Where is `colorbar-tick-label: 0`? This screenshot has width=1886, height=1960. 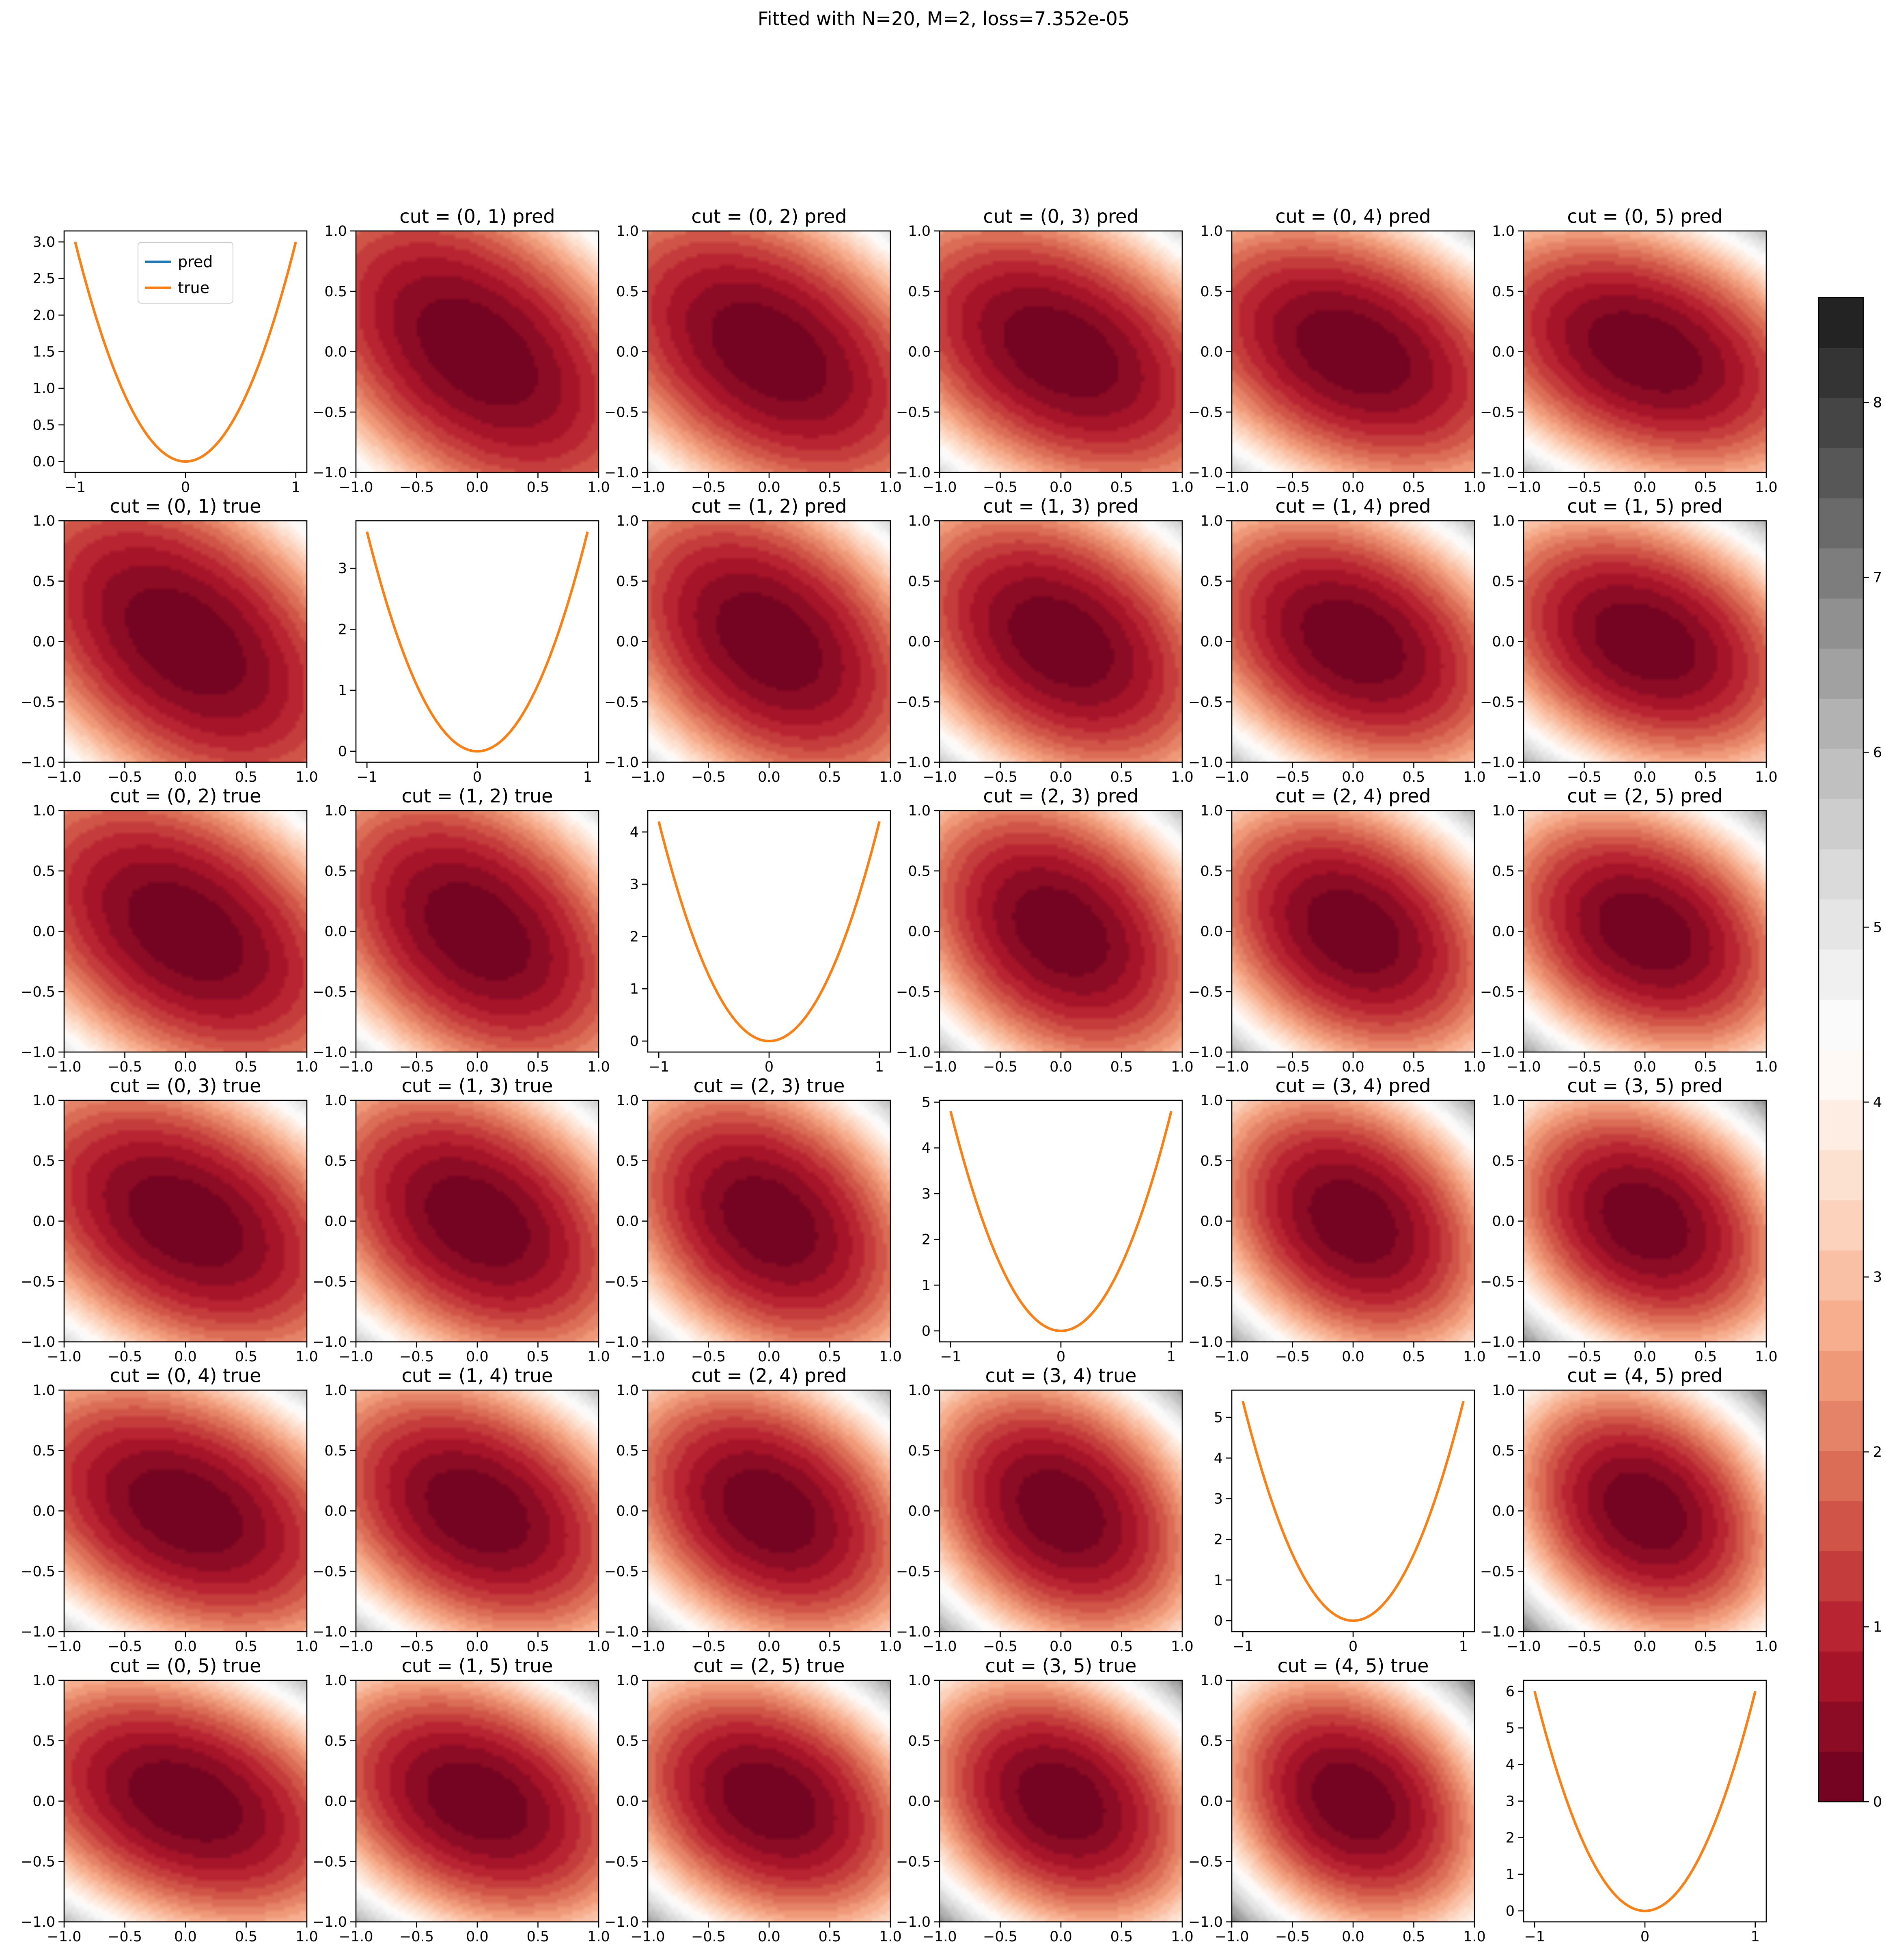 colorbar-tick-label: 0 is located at coordinates (1878, 1802).